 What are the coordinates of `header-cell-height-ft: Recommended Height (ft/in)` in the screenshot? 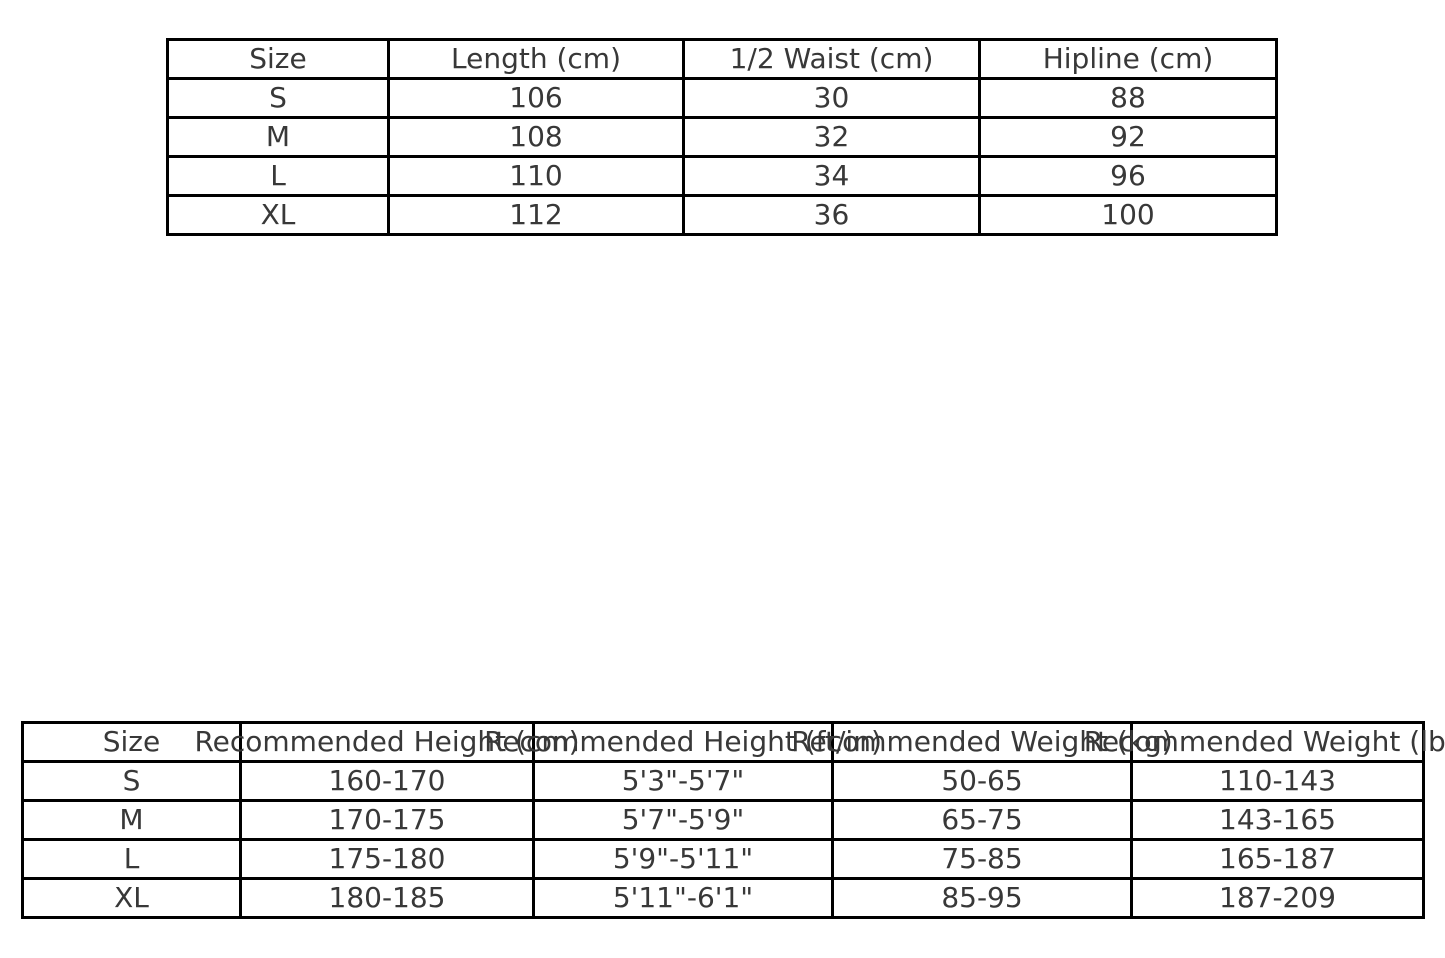 It's located at (683, 742).